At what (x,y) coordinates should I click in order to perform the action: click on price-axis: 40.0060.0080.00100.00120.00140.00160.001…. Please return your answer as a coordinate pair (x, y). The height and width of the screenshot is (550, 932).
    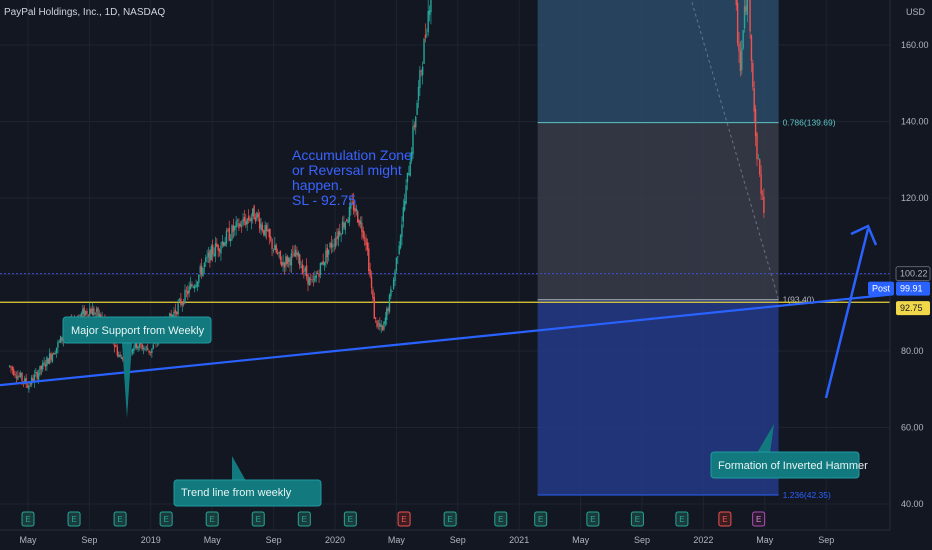
    Looking at the image, I should click on (910, 265).